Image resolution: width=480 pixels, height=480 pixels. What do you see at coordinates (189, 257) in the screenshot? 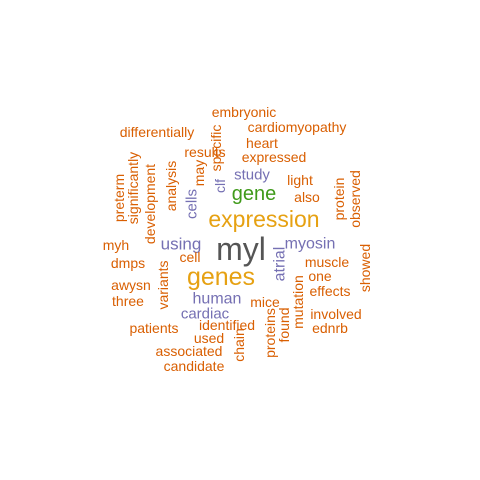
I see `word-cell: cell` at bounding box center [189, 257].